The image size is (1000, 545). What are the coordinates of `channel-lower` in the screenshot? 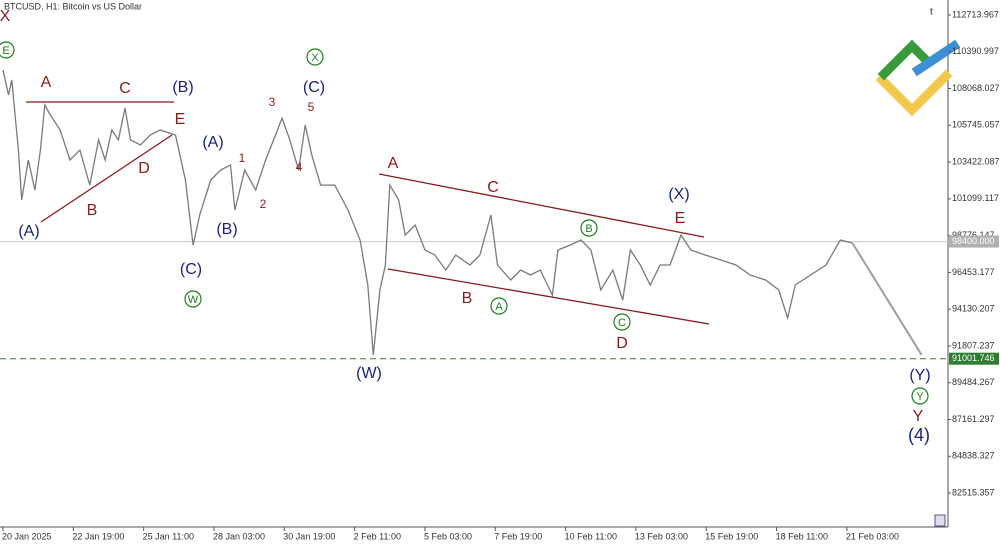 It's located at (548, 296).